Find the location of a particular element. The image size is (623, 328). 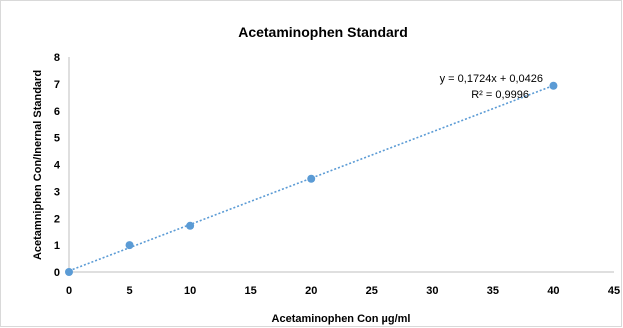

y-tick-label: 1 is located at coordinates (57, 246).